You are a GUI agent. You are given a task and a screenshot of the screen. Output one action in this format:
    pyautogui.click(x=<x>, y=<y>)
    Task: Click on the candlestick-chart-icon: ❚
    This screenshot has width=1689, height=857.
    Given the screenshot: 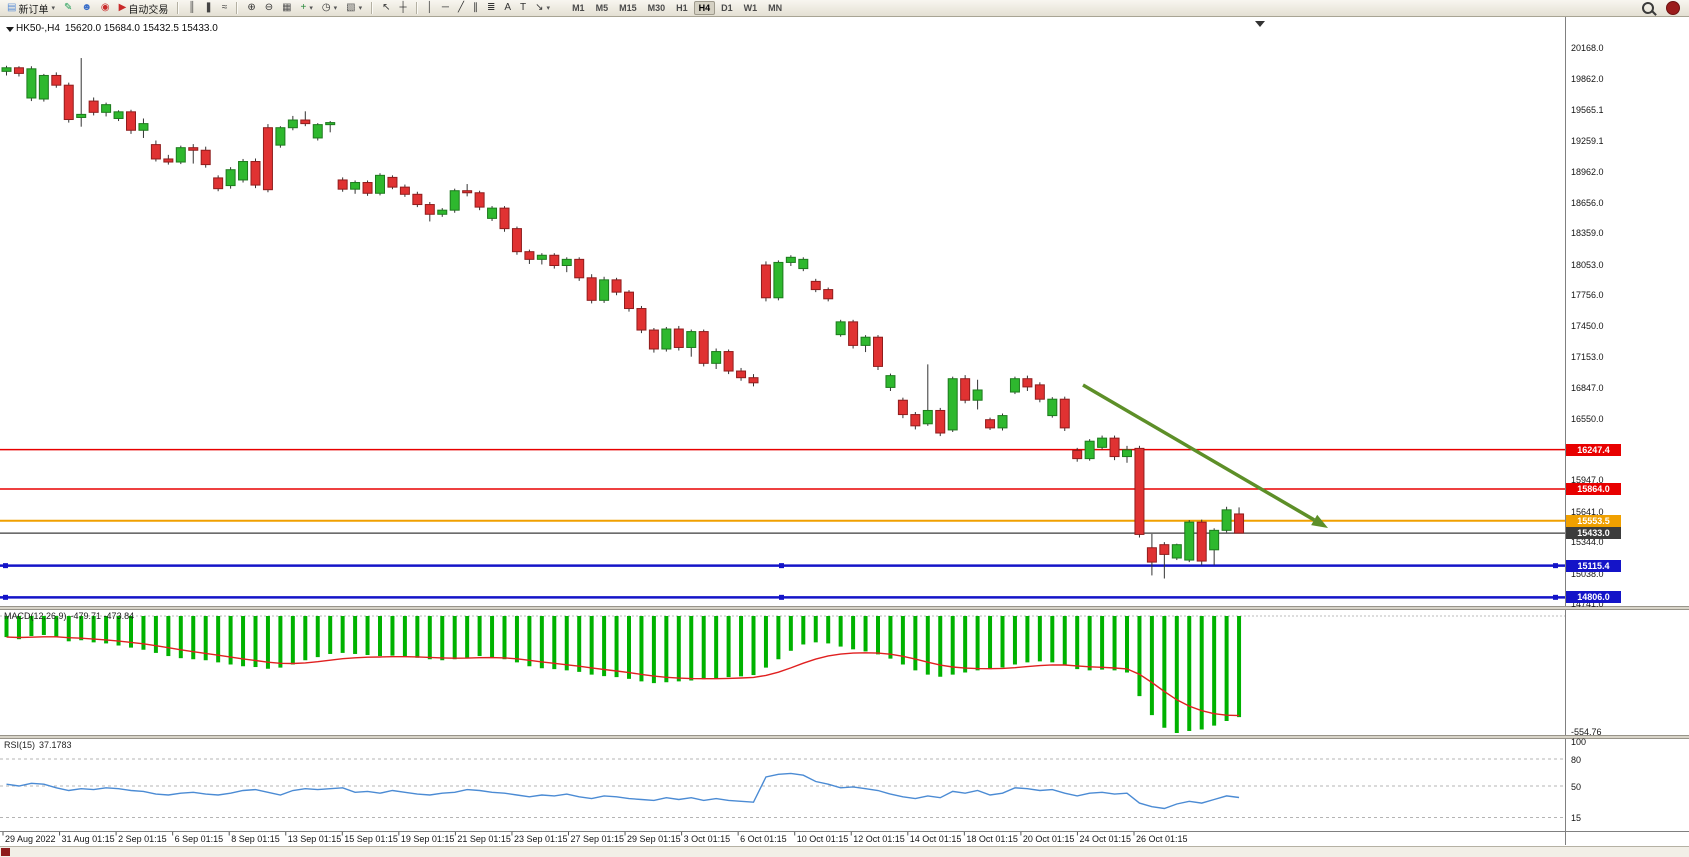 What is the action you would take?
    pyautogui.click(x=208, y=7)
    